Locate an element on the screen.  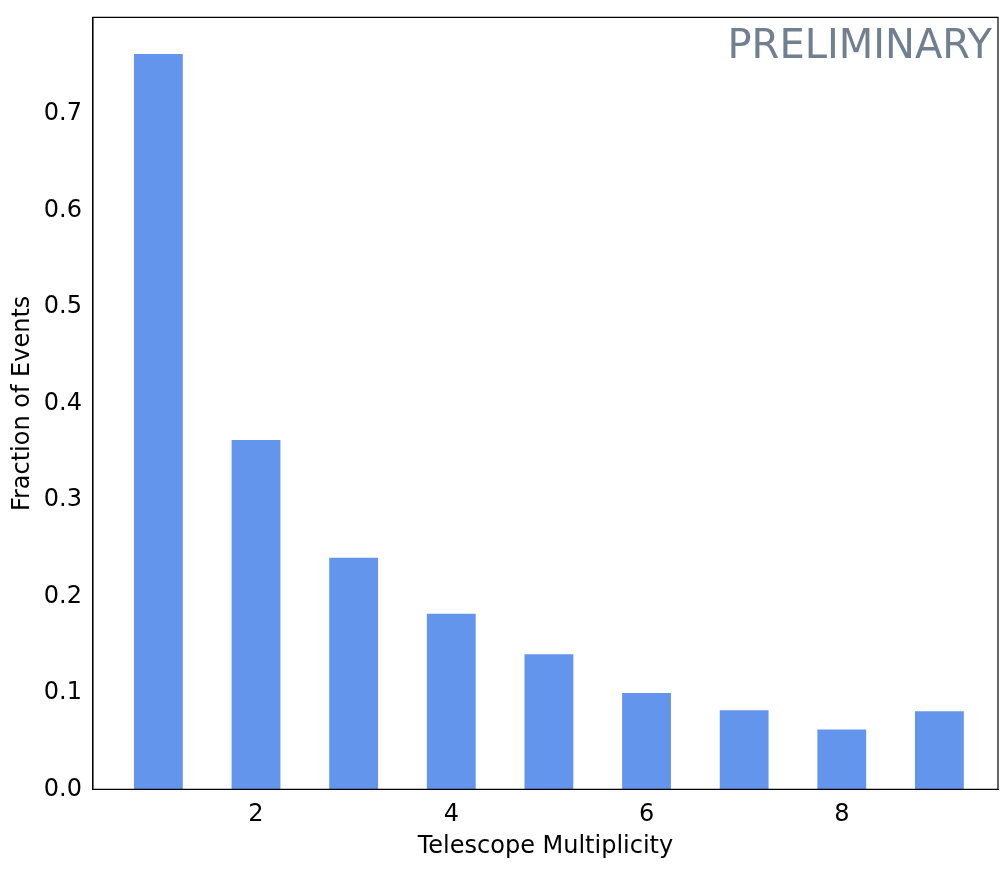
annotation: PRELIMINARY is located at coordinates (860, 43).